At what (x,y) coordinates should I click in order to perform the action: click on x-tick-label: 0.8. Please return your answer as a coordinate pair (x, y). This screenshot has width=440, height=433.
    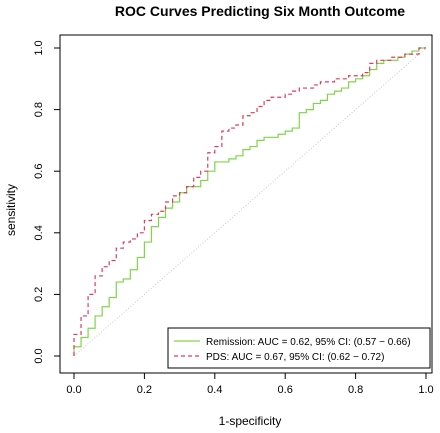
    Looking at the image, I should click on (355, 390).